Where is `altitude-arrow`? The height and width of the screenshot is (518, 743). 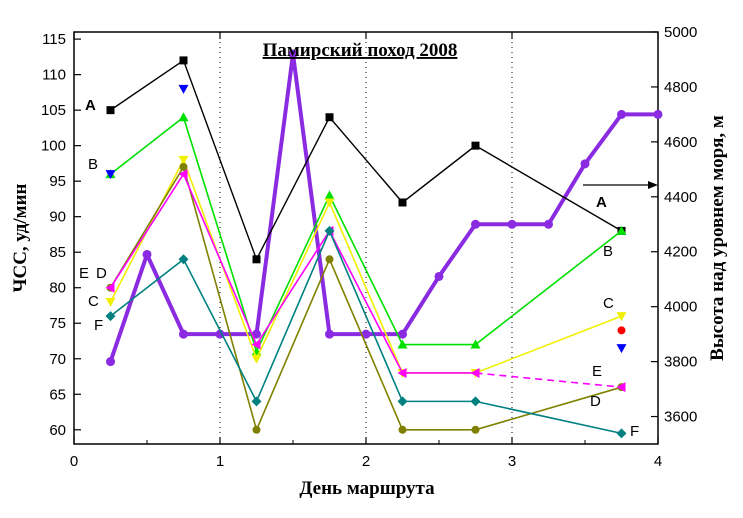 altitude-arrow is located at coordinates (620, 185).